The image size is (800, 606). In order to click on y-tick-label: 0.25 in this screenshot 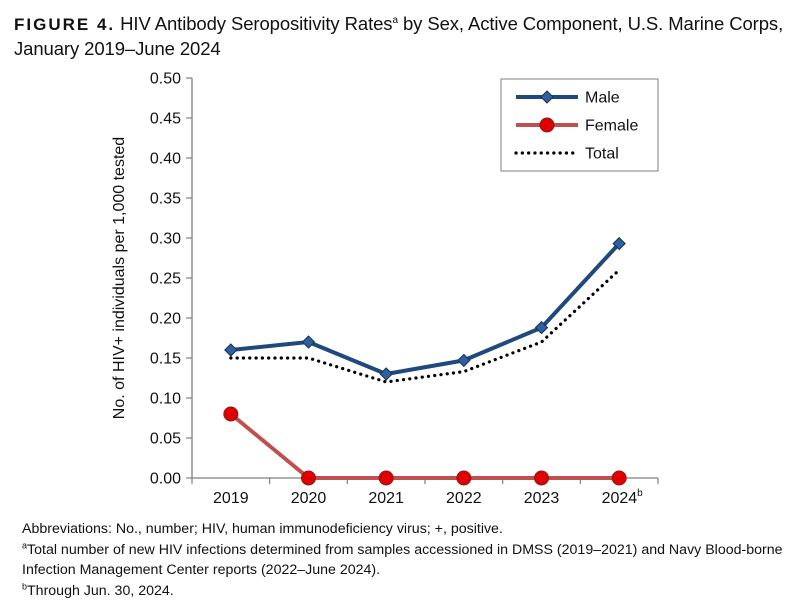, I will do `click(165, 279)`.